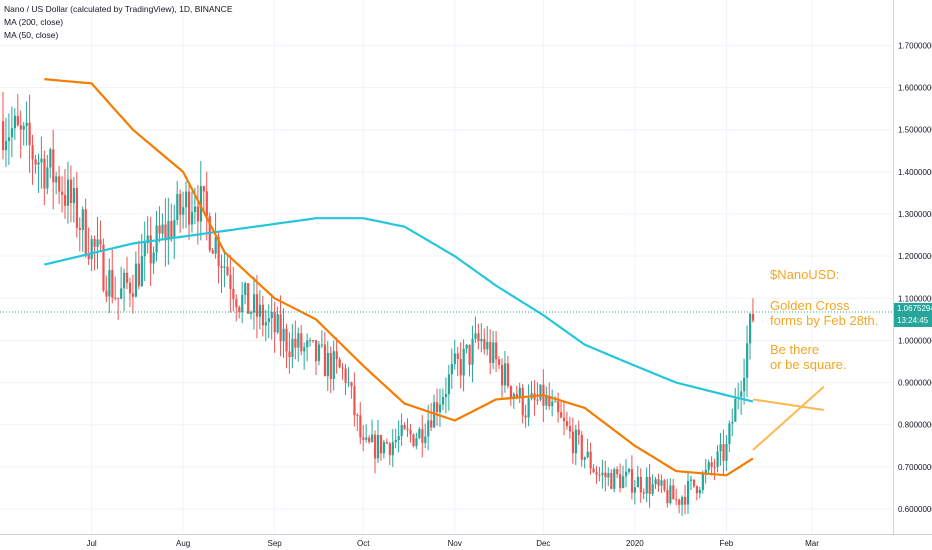 Image resolution: width=932 pixels, height=550 pixels. What do you see at coordinates (543, 543) in the screenshot?
I see `x-tick-label: Dec` at bounding box center [543, 543].